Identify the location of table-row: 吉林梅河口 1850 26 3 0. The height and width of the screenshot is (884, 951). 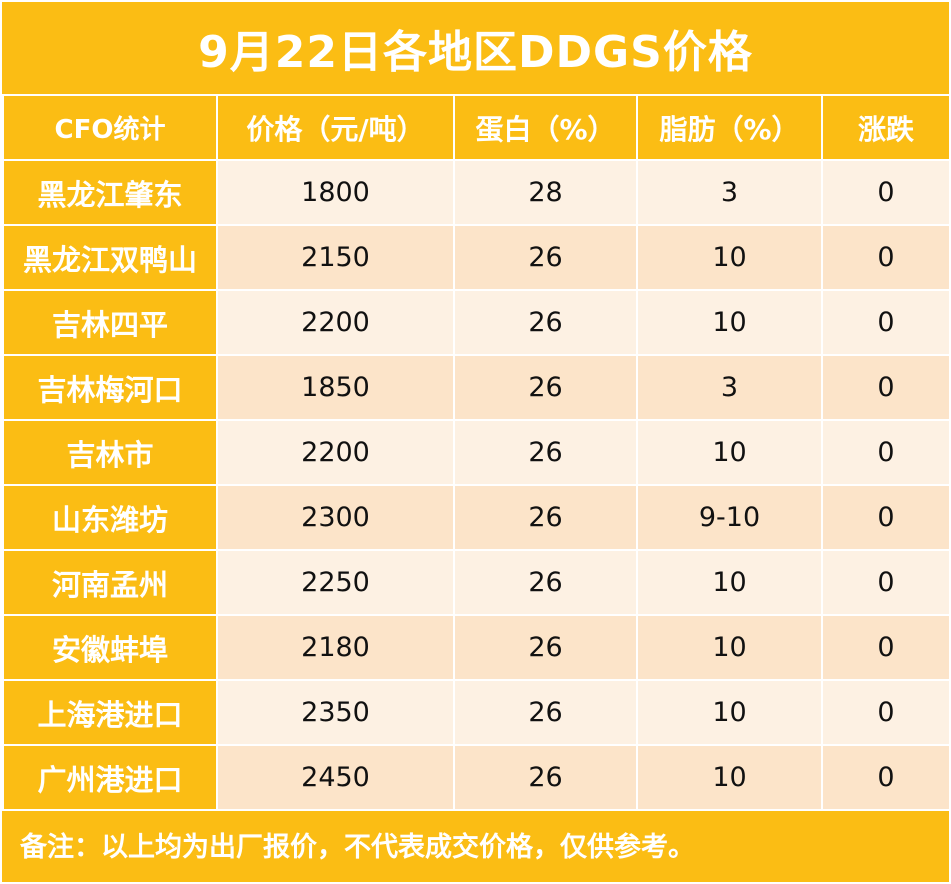
(476, 387).